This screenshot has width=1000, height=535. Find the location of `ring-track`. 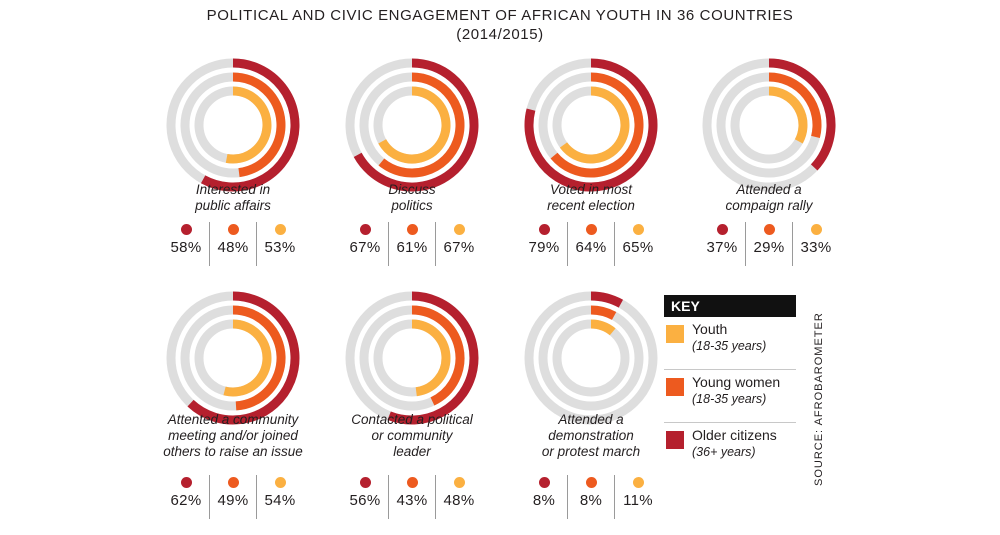

ring-track is located at coordinates (591, 358).